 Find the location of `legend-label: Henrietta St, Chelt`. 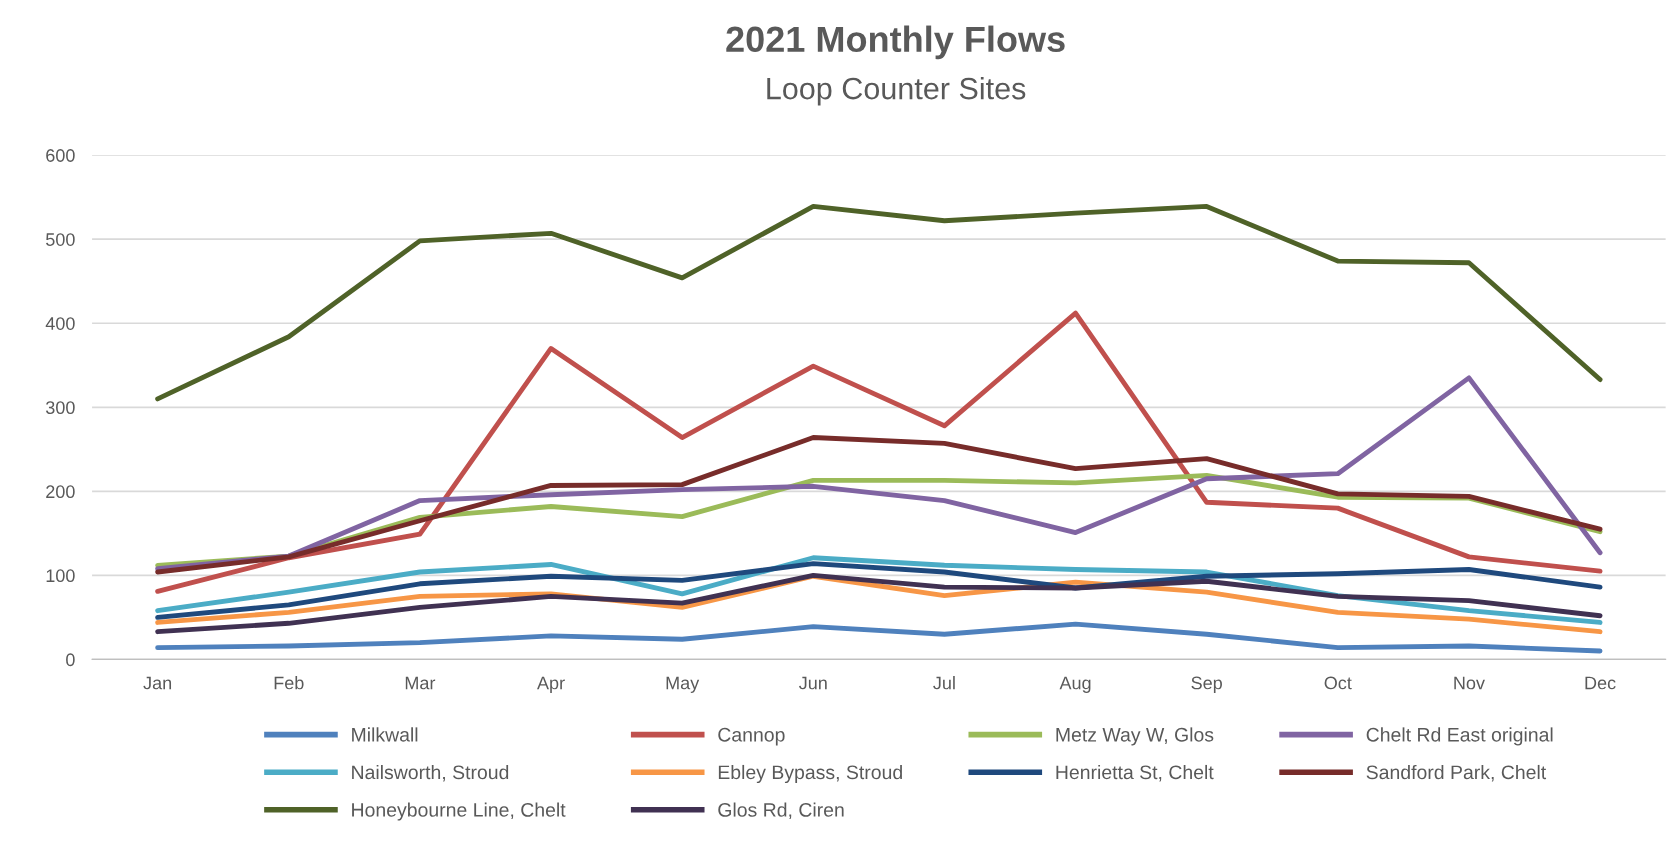

legend-label: Henrietta St, Chelt is located at coordinates (1135, 773).